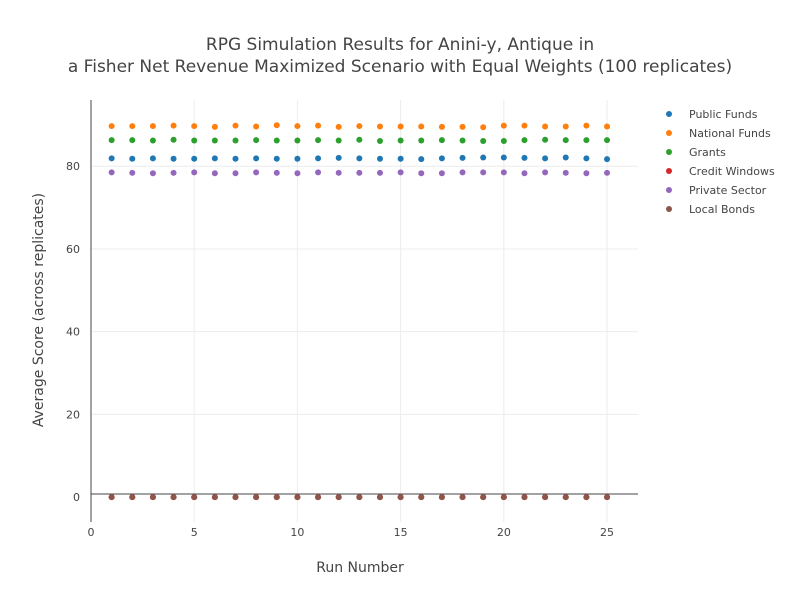 The width and height of the screenshot is (800, 600). Describe the element at coordinates (73, 414) in the screenshot. I see `y-tick-label: 20` at that location.